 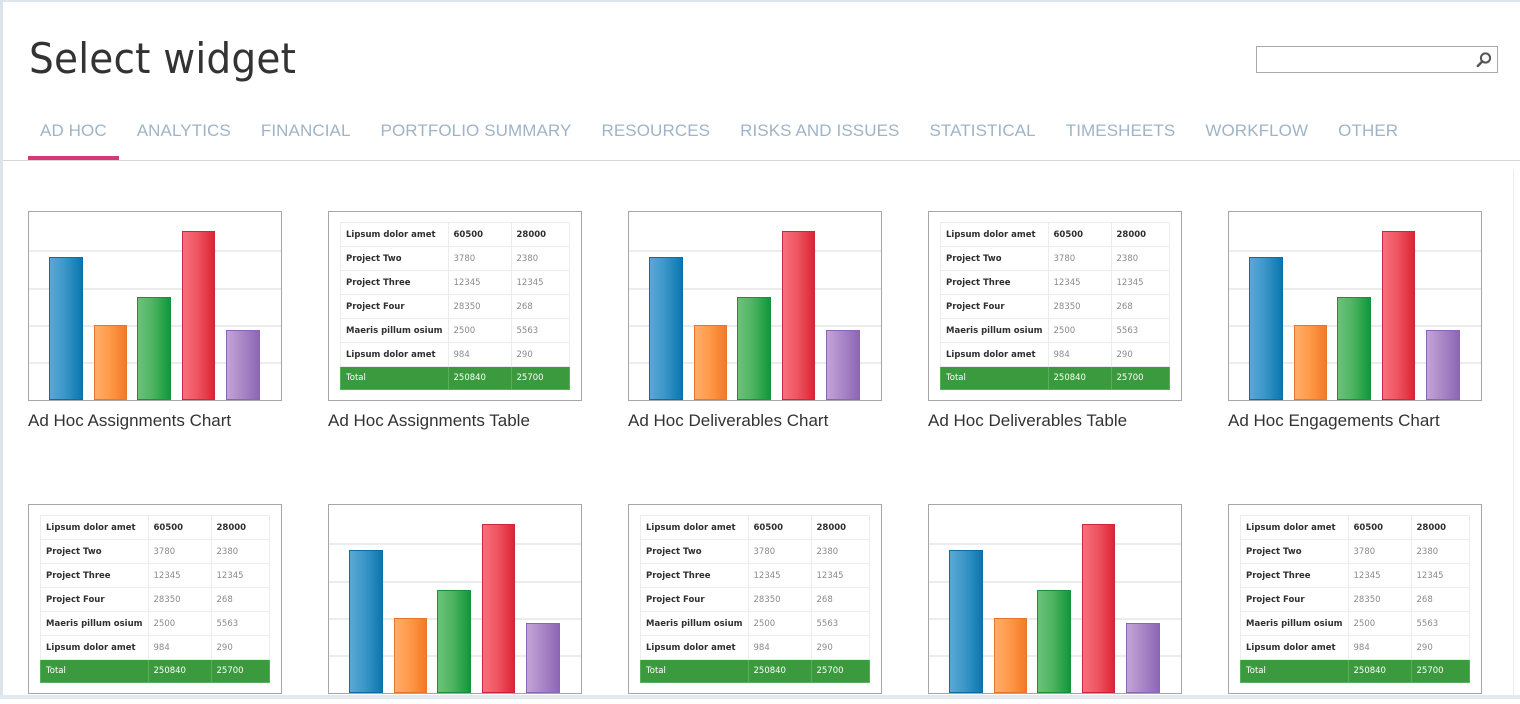 What do you see at coordinates (656, 130) in the screenshot?
I see `tab-resources: RESOURCES` at bounding box center [656, 130].